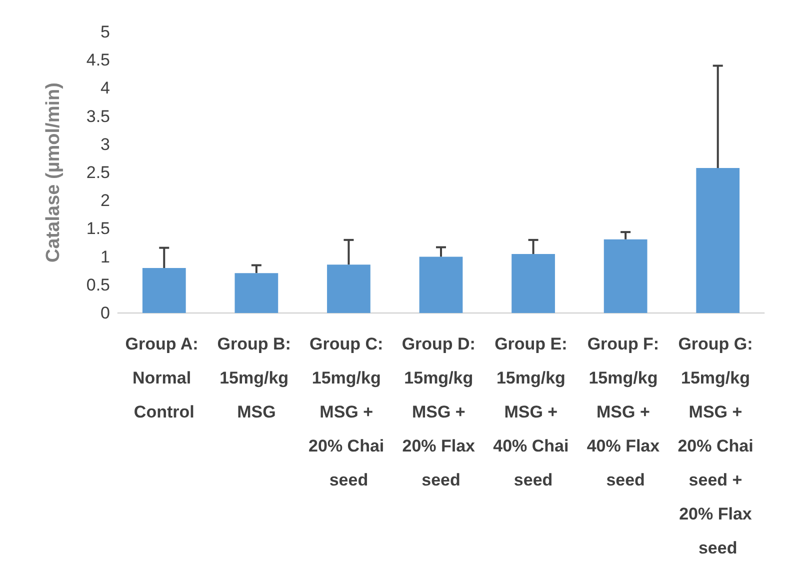 This screenshot has height=573, width=788. What do you see at coordinates (256, 378) in the screenshot?
I see `x-tick-label: Group B: 15mg/kg MSG` at bounding box center [256, 378].